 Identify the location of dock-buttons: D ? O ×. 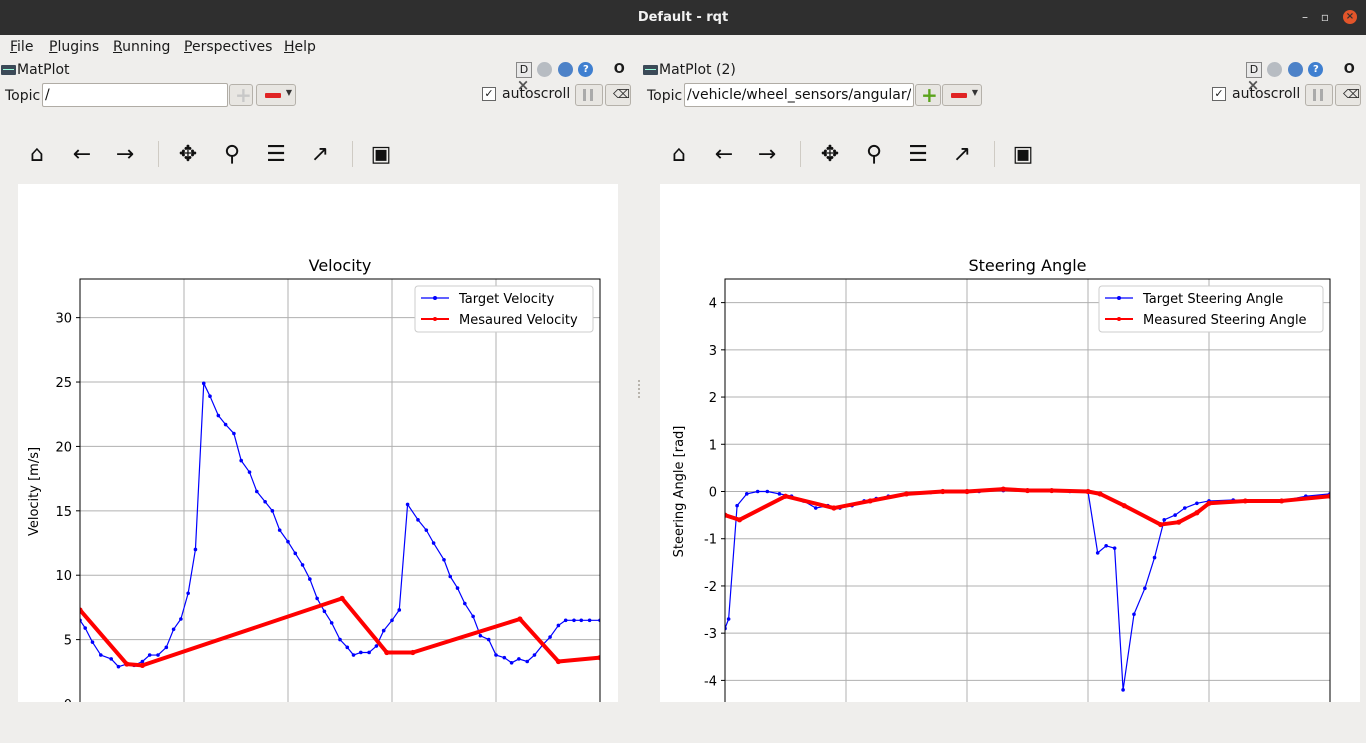
(1306, 77).